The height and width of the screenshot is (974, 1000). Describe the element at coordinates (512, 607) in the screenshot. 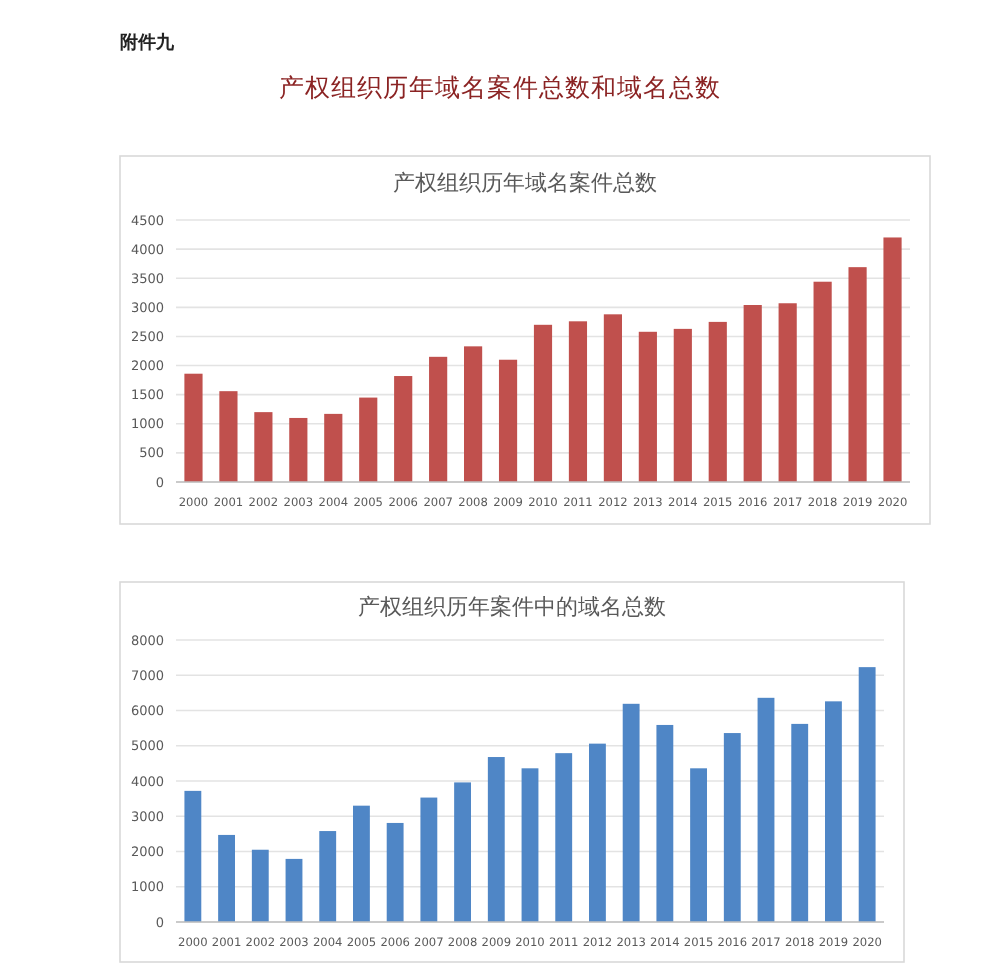

I see `chart-title: 产权组织历年案件中的域名总数` at that location.